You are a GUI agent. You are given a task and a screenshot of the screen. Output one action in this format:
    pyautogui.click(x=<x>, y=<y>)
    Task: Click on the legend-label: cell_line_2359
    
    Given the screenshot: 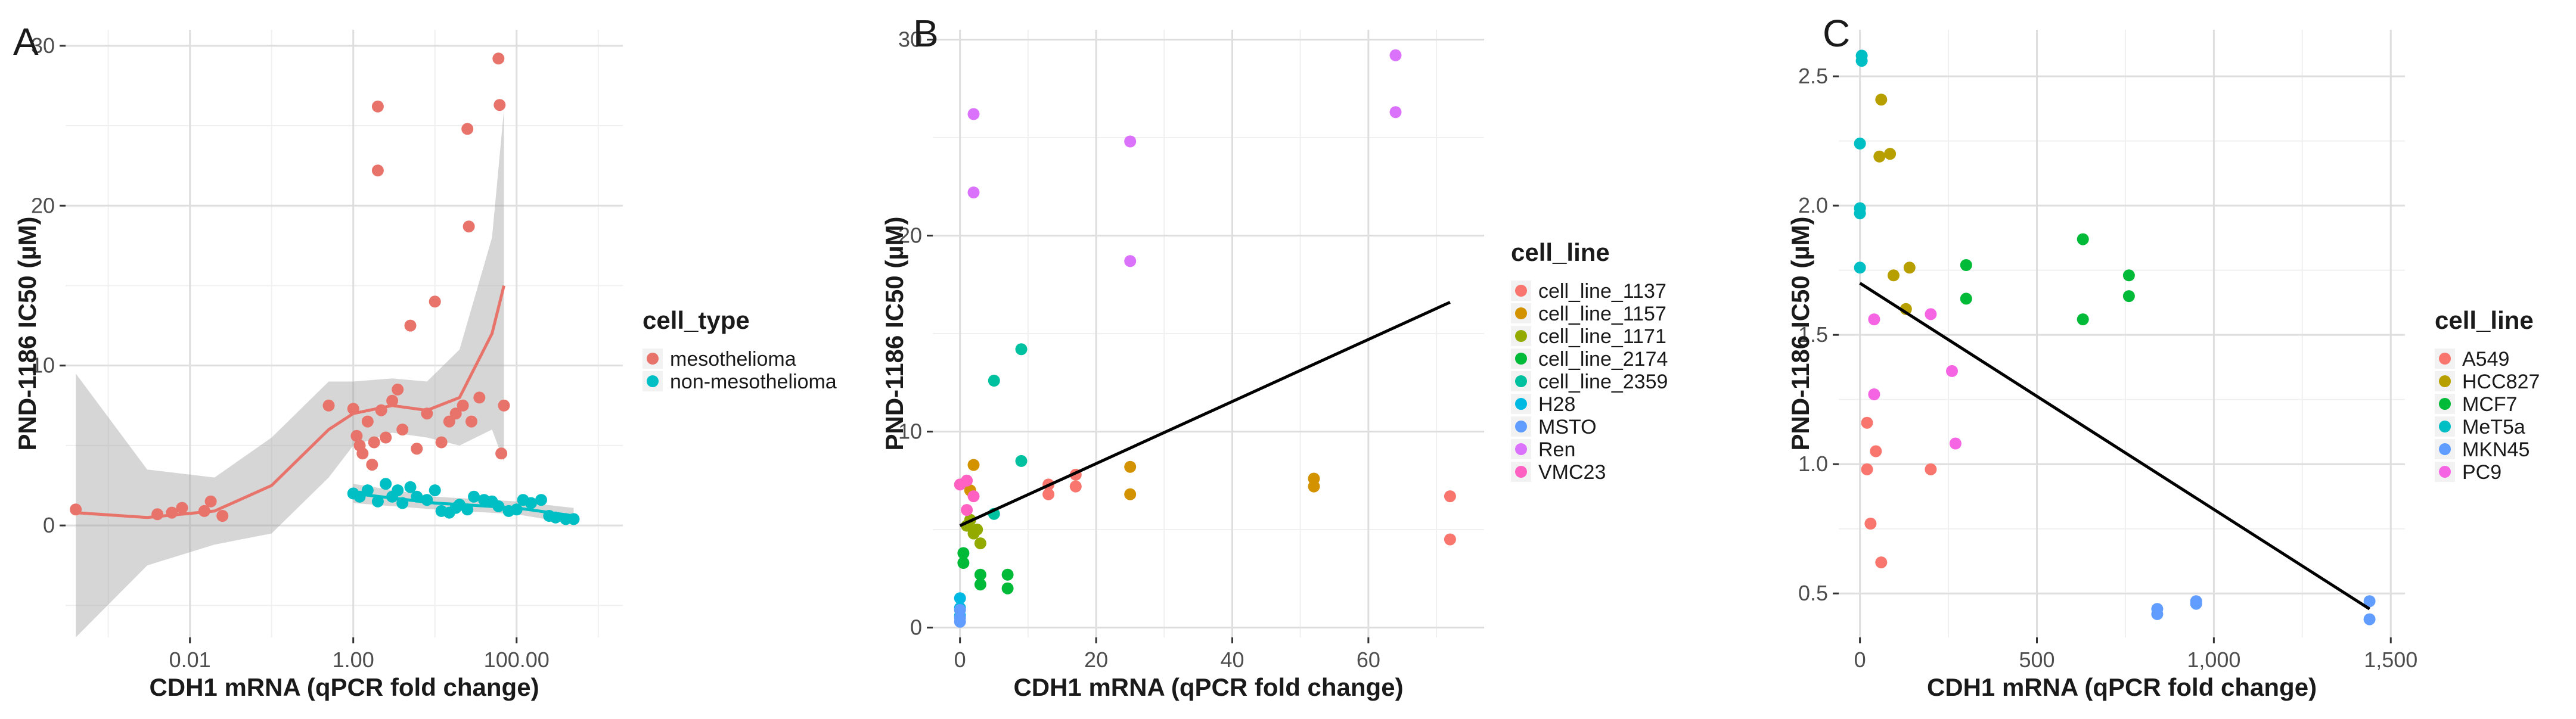 What is the action you would take?
    pyautogui.click(x=1603, y=382)
    